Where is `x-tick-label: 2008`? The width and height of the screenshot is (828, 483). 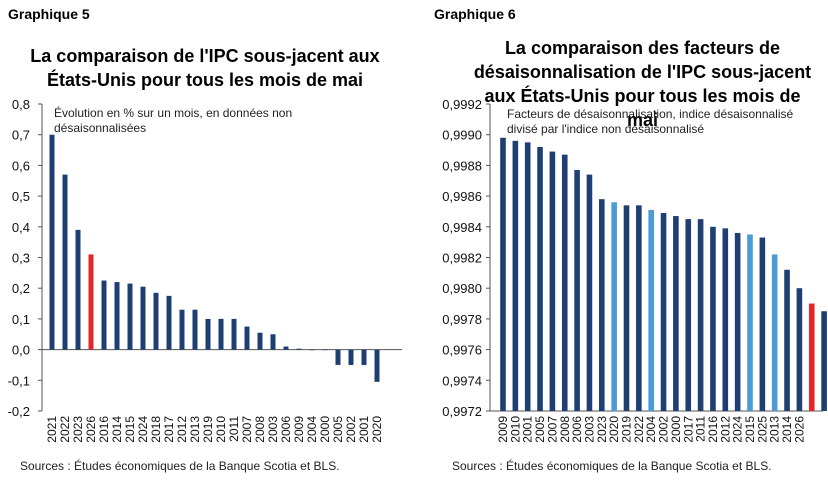
x-tick-label: 2008 is located at coordinates (260, 429).